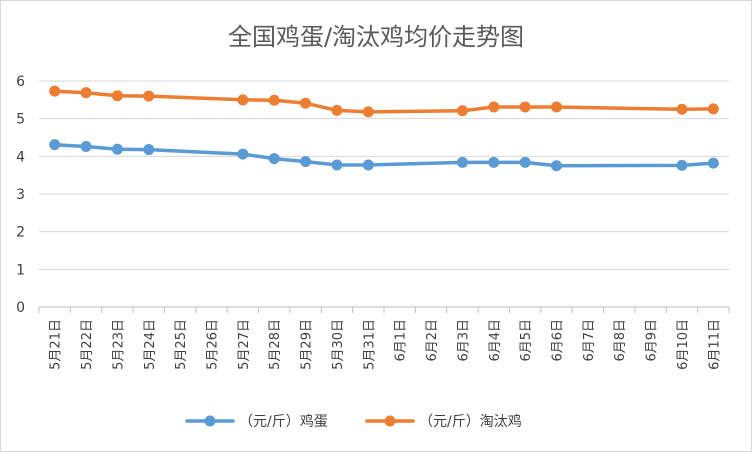 The image size is (752, 452). Describe the element at coordinates (620, 340) in the screenshot. I see `x-tick-label: 6月8日` at that location.